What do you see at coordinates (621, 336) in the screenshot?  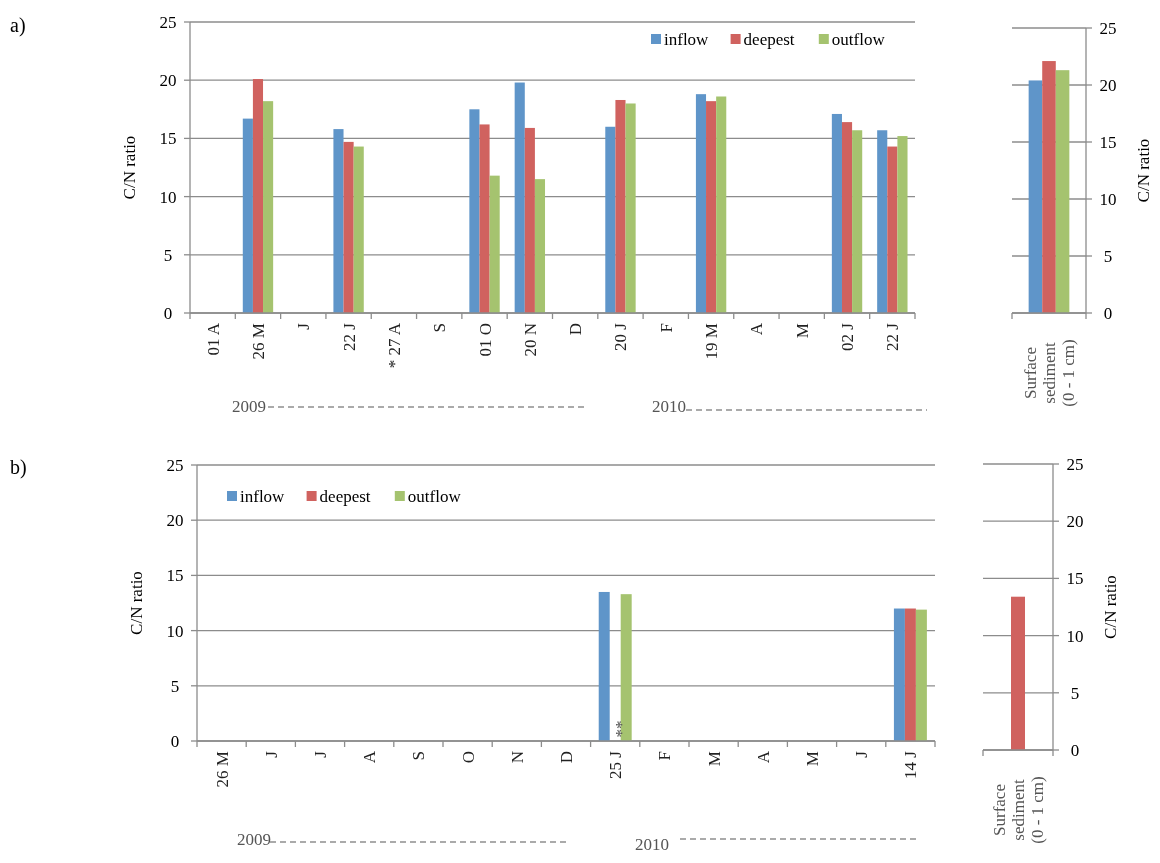 I see `x-tick-label: 20 J` at bounding box center [621, 336].